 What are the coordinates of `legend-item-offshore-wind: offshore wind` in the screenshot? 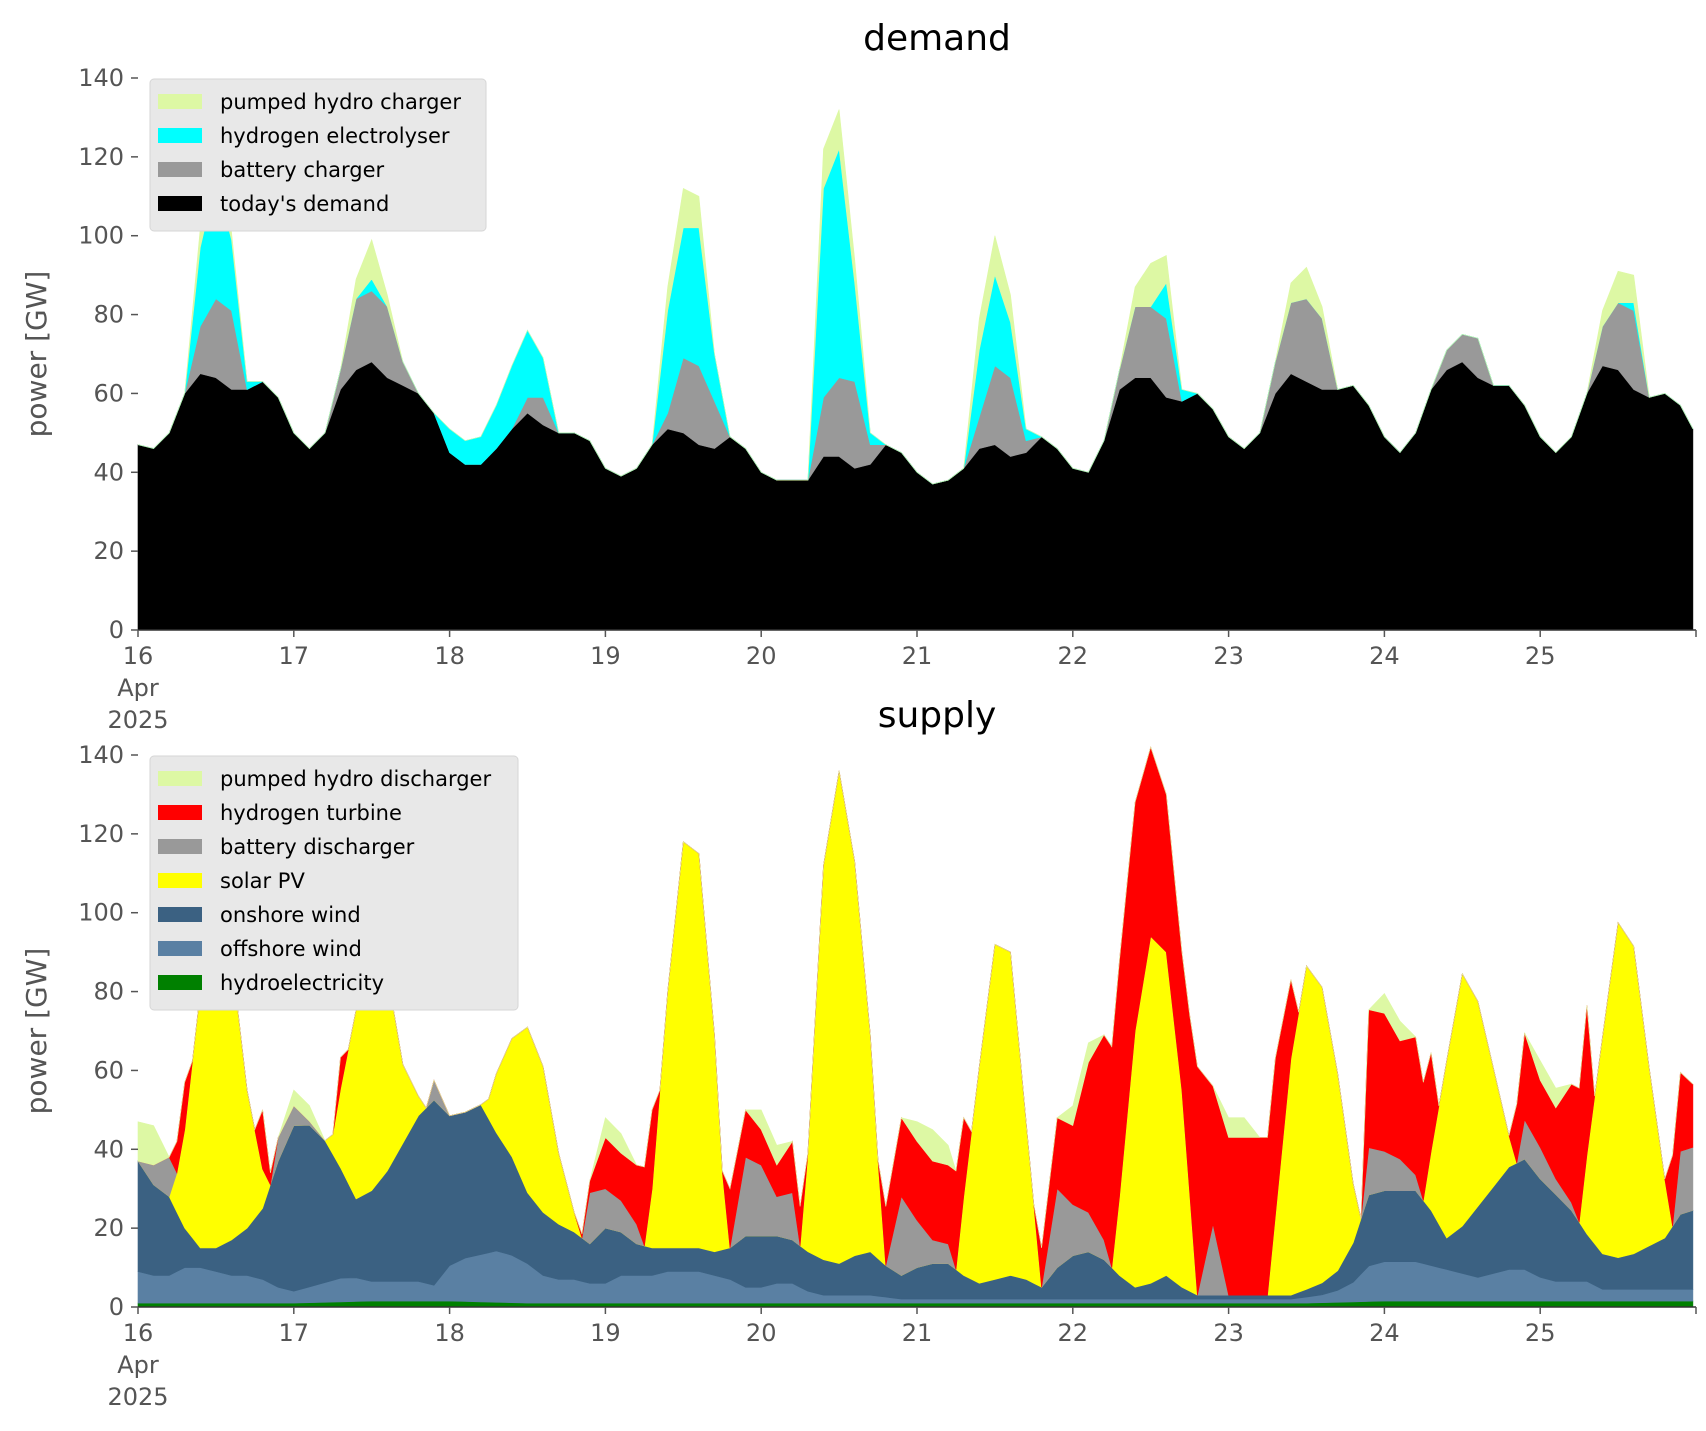 It's located at (260, 949).